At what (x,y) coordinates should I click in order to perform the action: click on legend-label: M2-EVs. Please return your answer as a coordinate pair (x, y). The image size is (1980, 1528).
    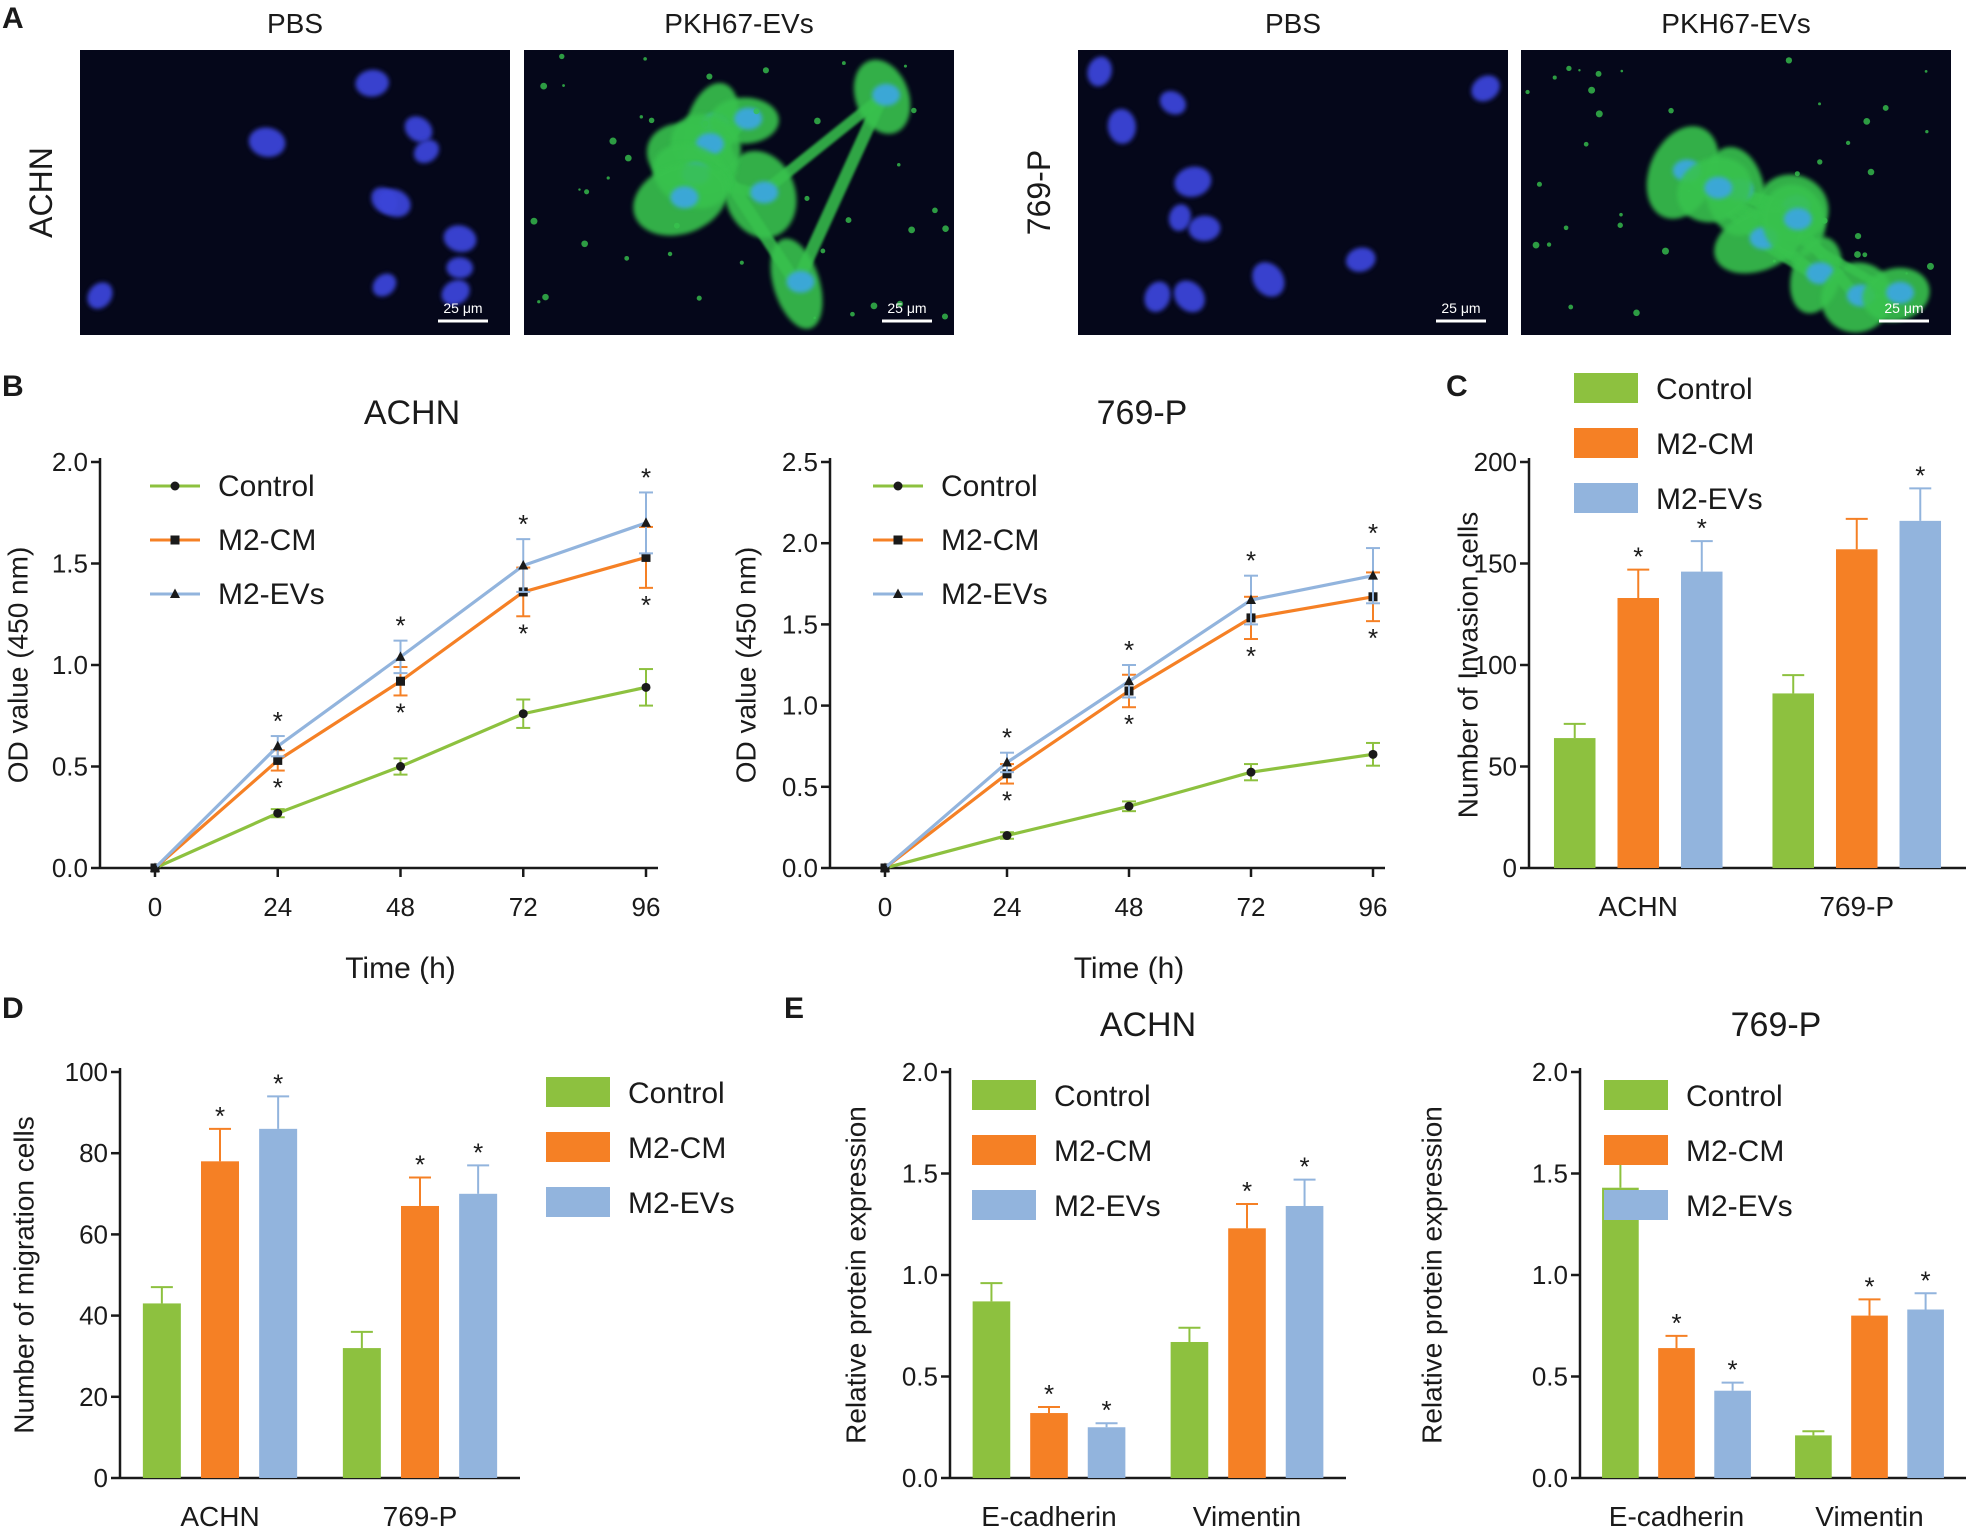
    Looking at the image, I should click on (1739, 1206).